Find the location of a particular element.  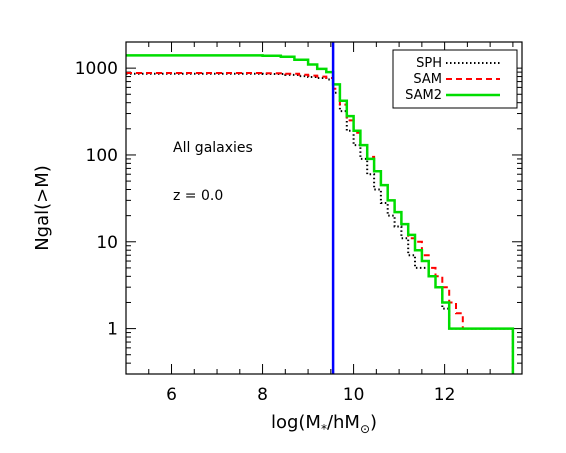

legend: SPH SAM SAM2 is located at coordinates (455, 79).